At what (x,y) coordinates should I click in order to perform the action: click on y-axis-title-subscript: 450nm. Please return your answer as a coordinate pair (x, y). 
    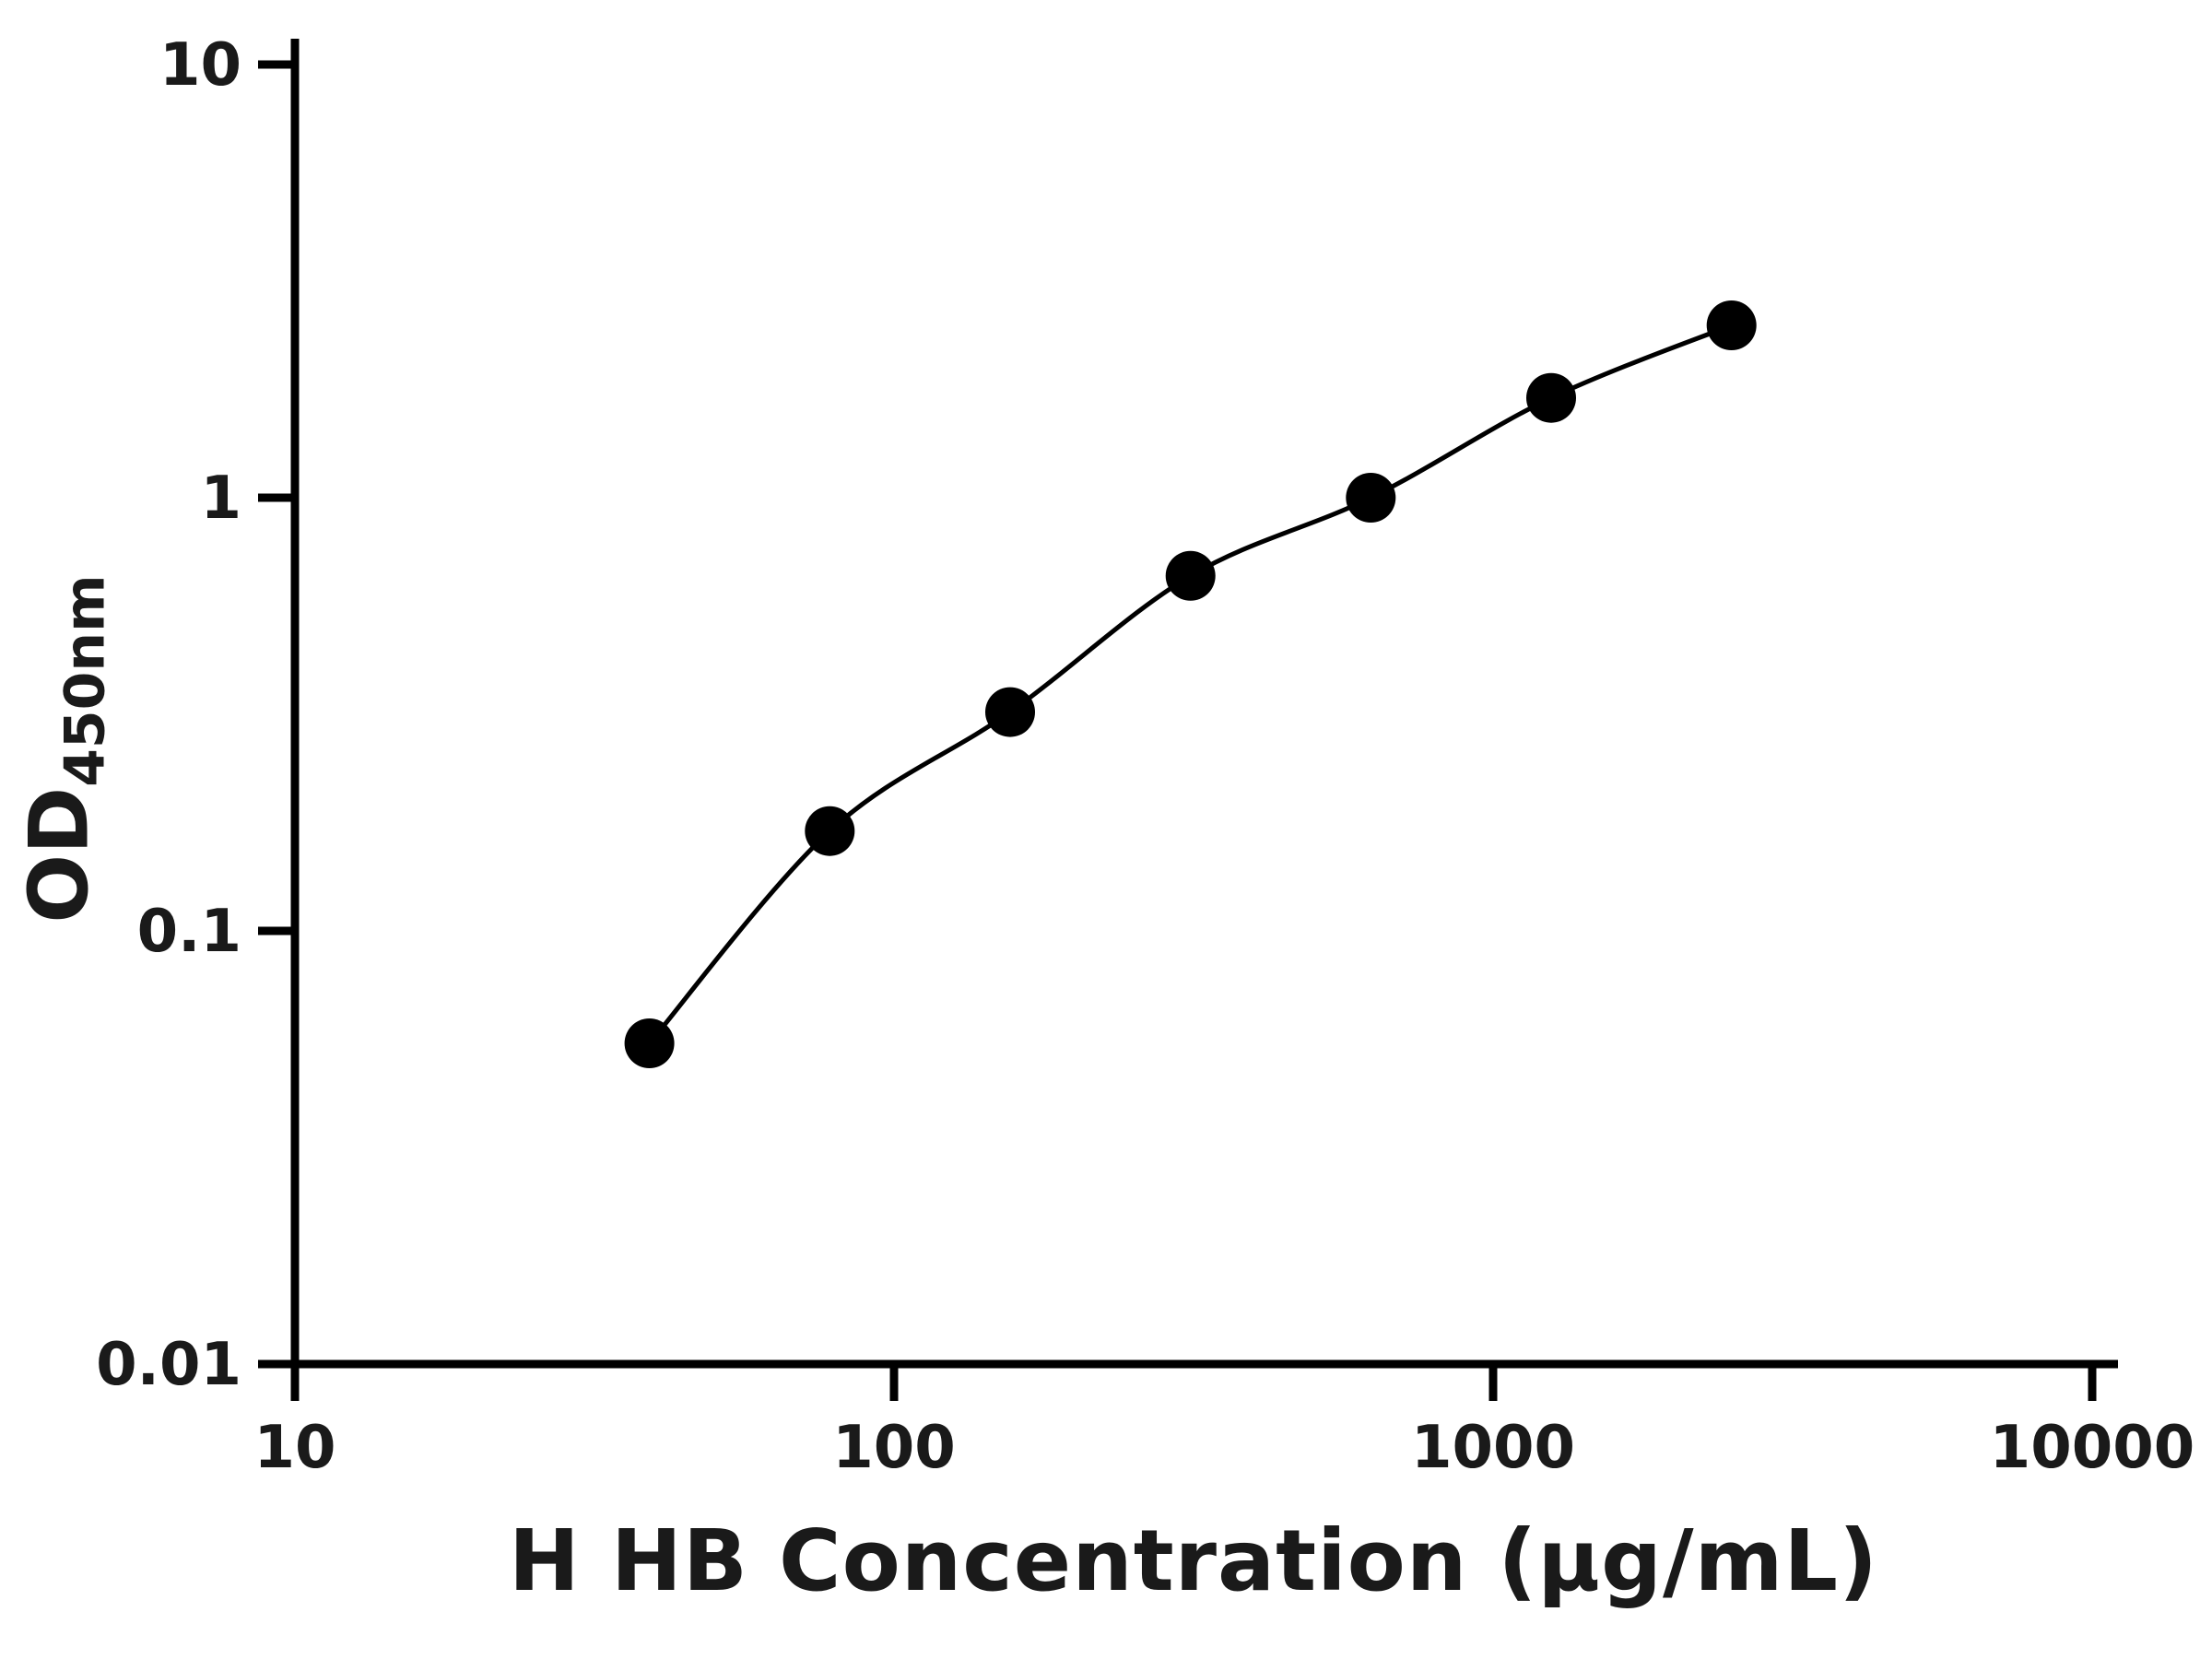
    Looking at the image, I should click on (85, 680).